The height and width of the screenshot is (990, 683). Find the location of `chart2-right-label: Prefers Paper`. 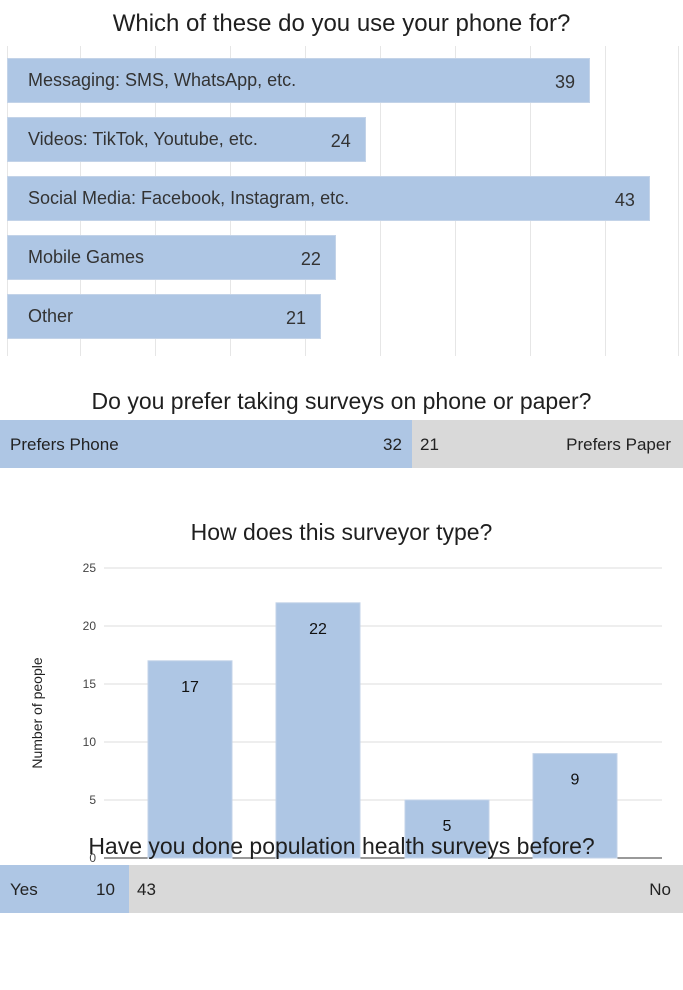

chart2-right-label: Prefers Paper is located at coordinates (618, 444).